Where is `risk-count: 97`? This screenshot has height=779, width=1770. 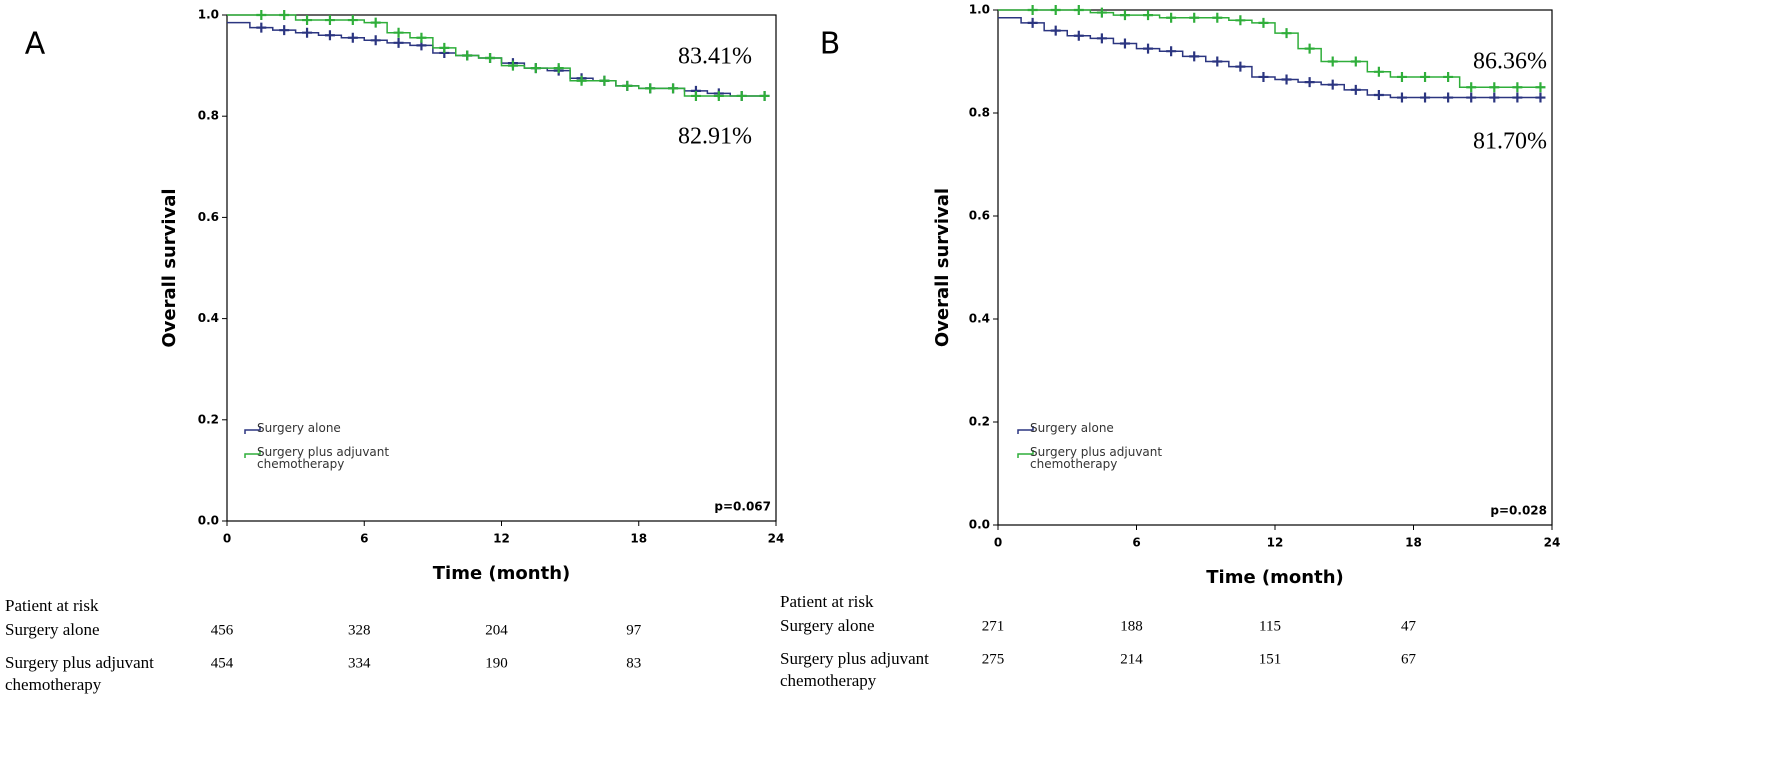 risk-count: 97 is located at coordinates (634, 630).